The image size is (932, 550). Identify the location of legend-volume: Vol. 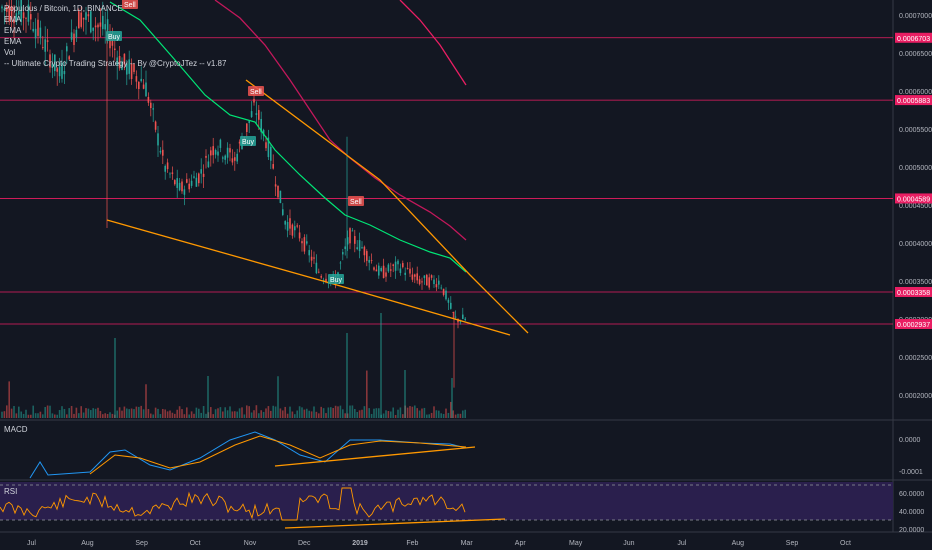
(10, 52).